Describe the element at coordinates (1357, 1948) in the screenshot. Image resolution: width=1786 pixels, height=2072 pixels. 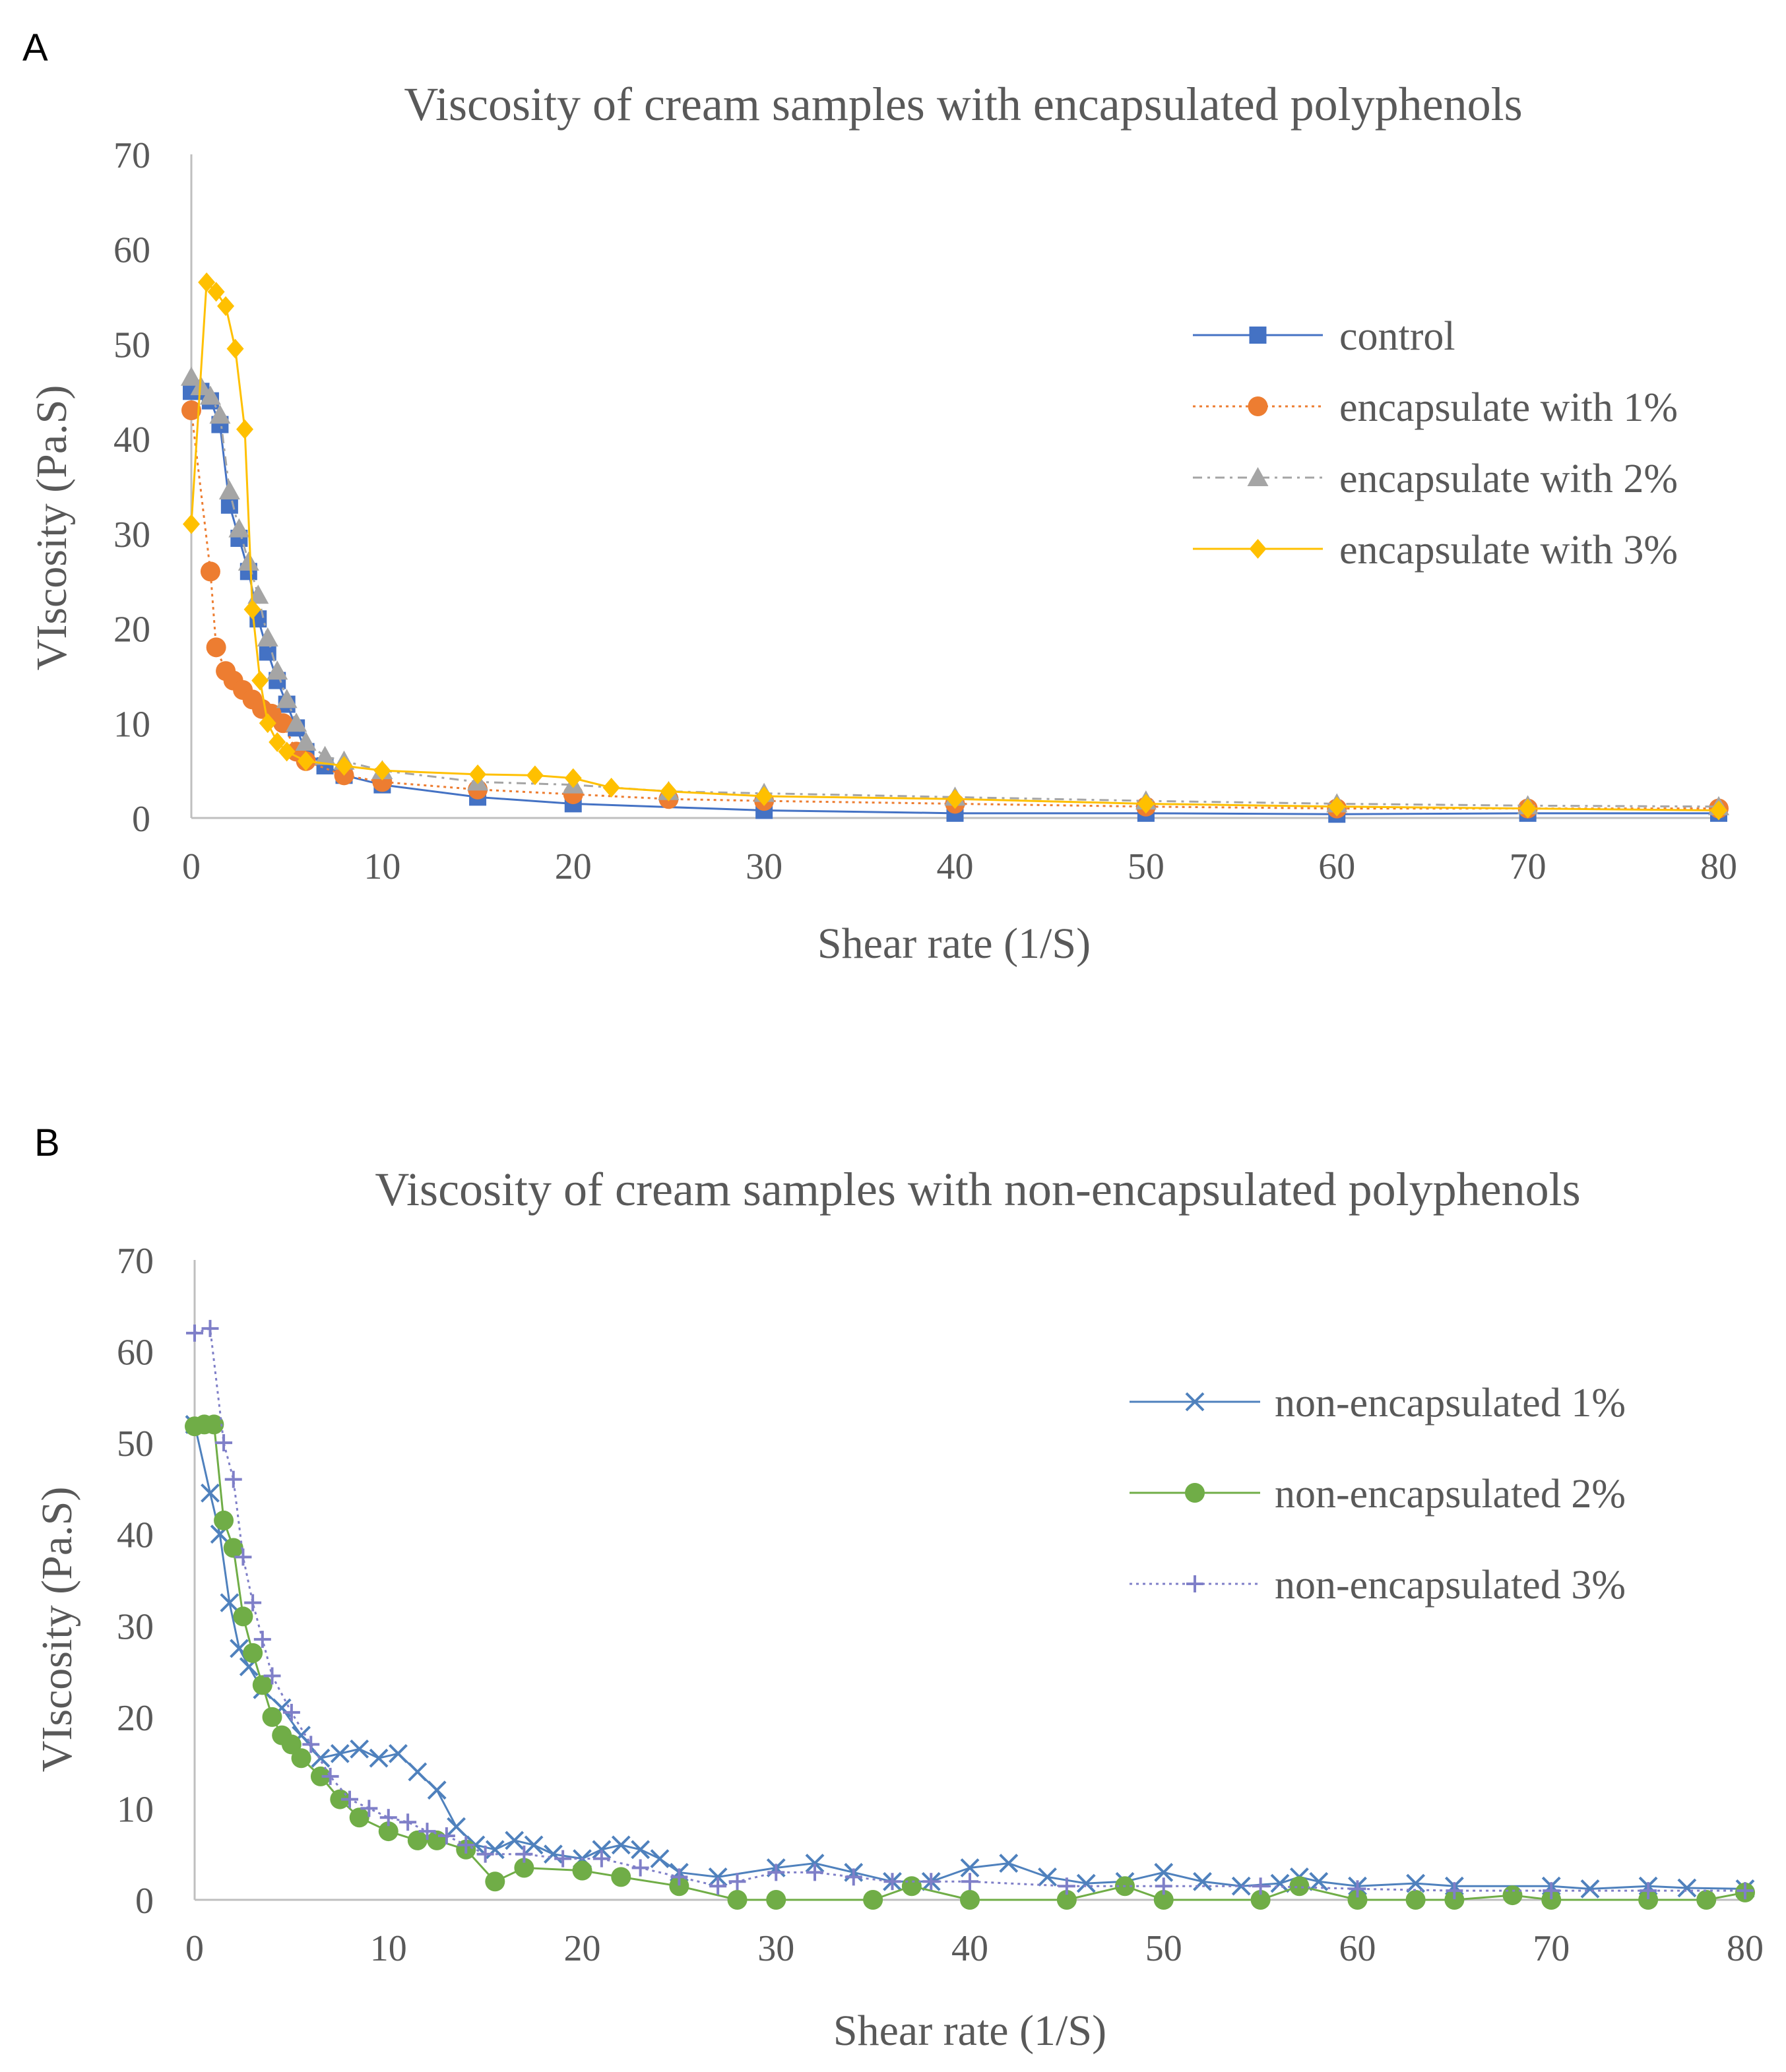
I see `x-tick-label-b: 60` at that location.